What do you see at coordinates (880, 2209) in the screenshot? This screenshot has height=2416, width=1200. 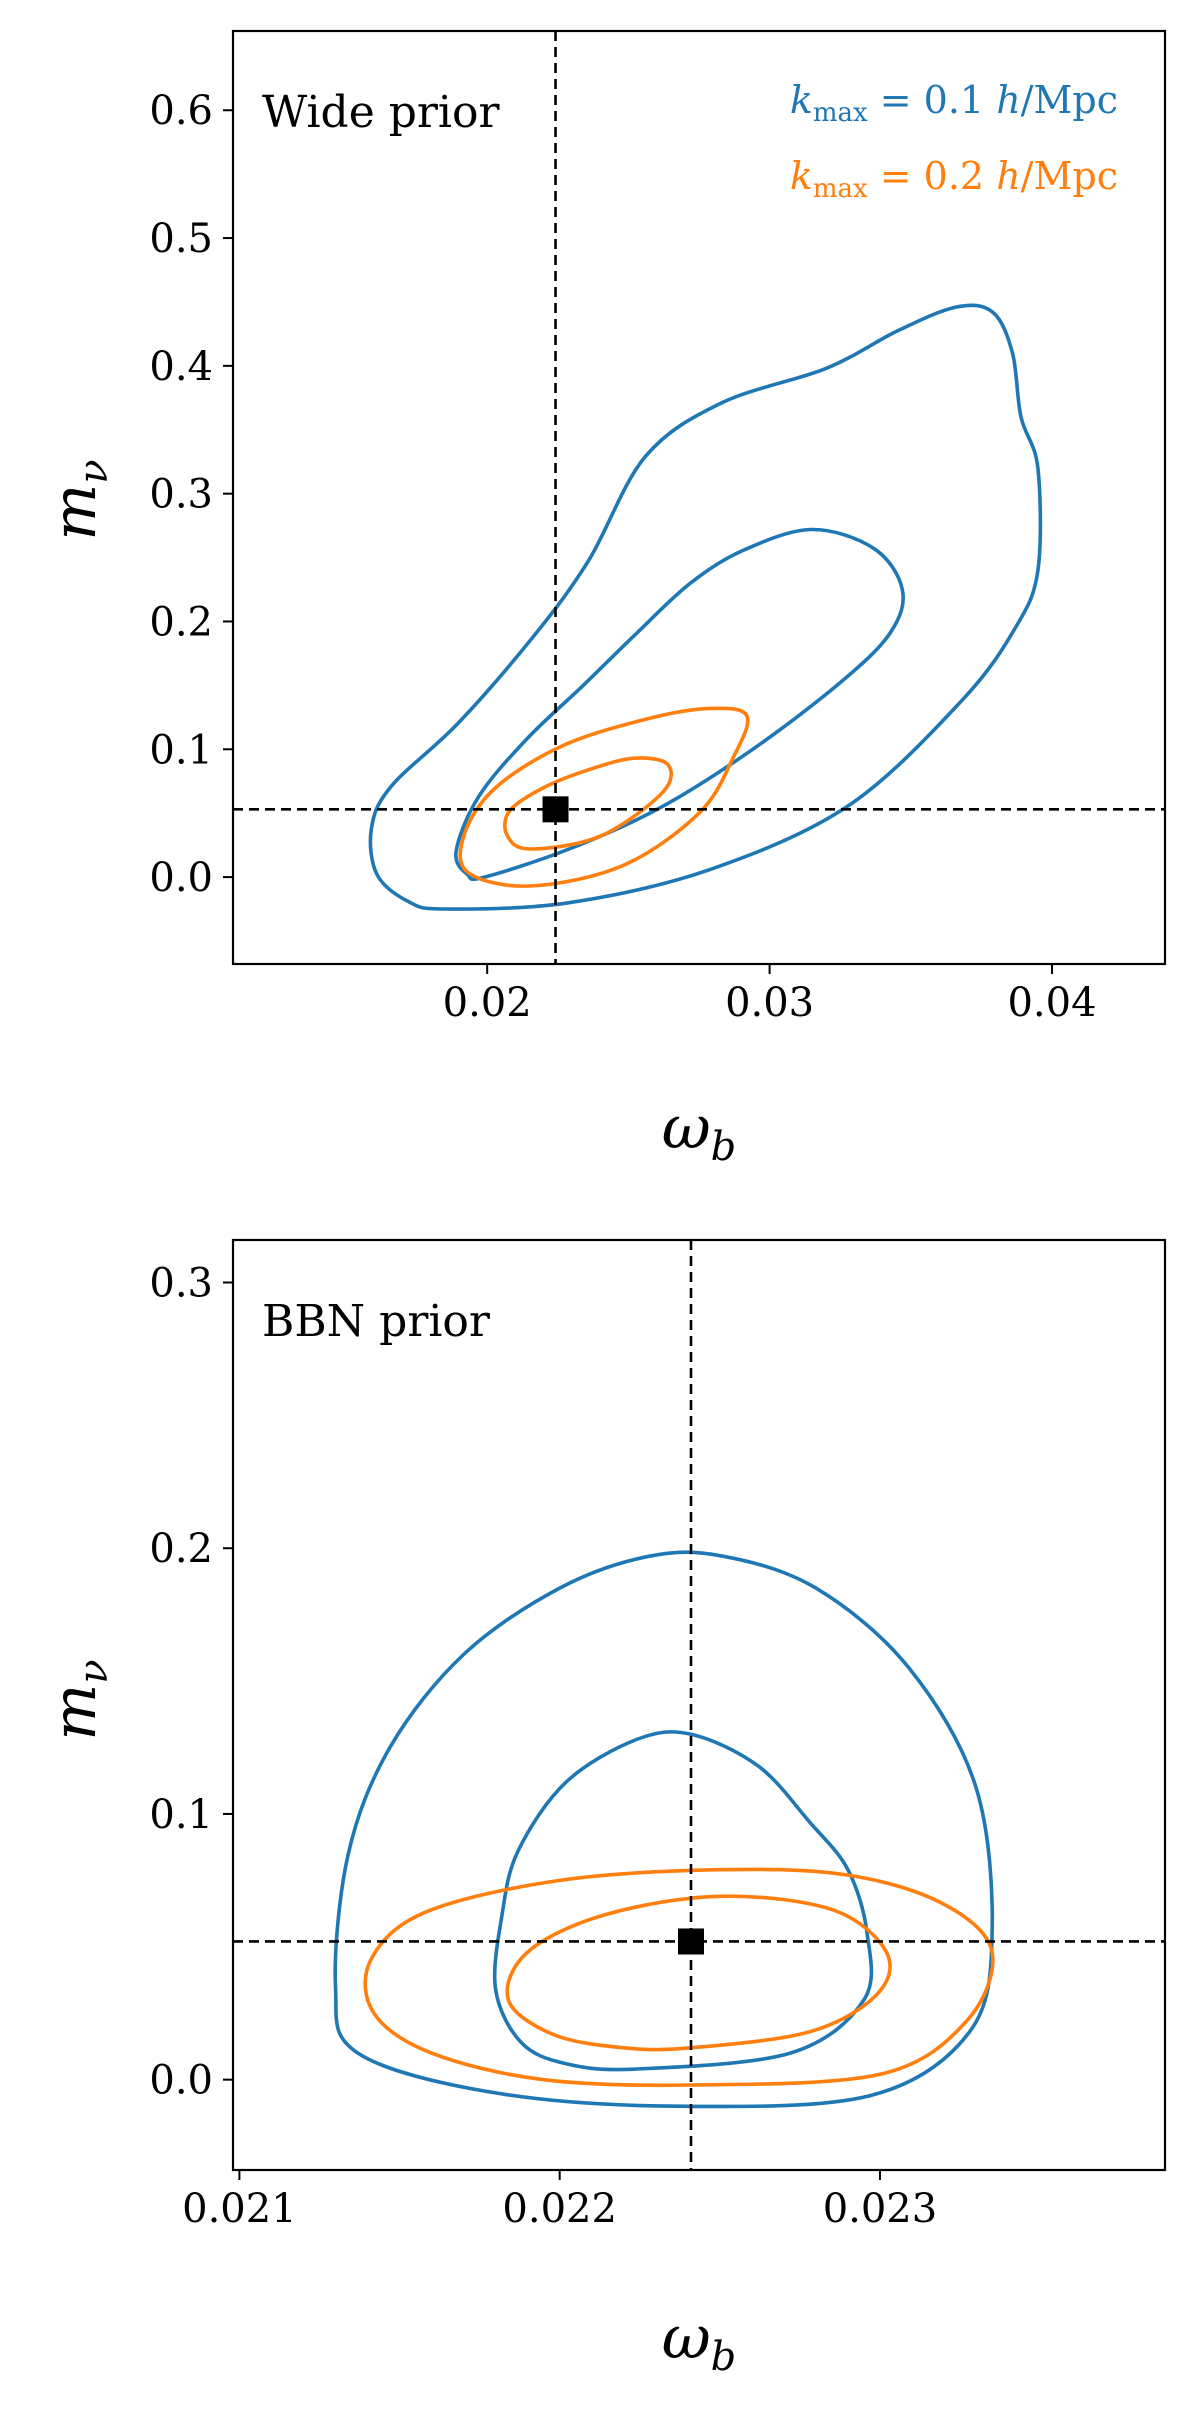 I see `x-tick-label: 0.023` at bounding box center [880, 2209].